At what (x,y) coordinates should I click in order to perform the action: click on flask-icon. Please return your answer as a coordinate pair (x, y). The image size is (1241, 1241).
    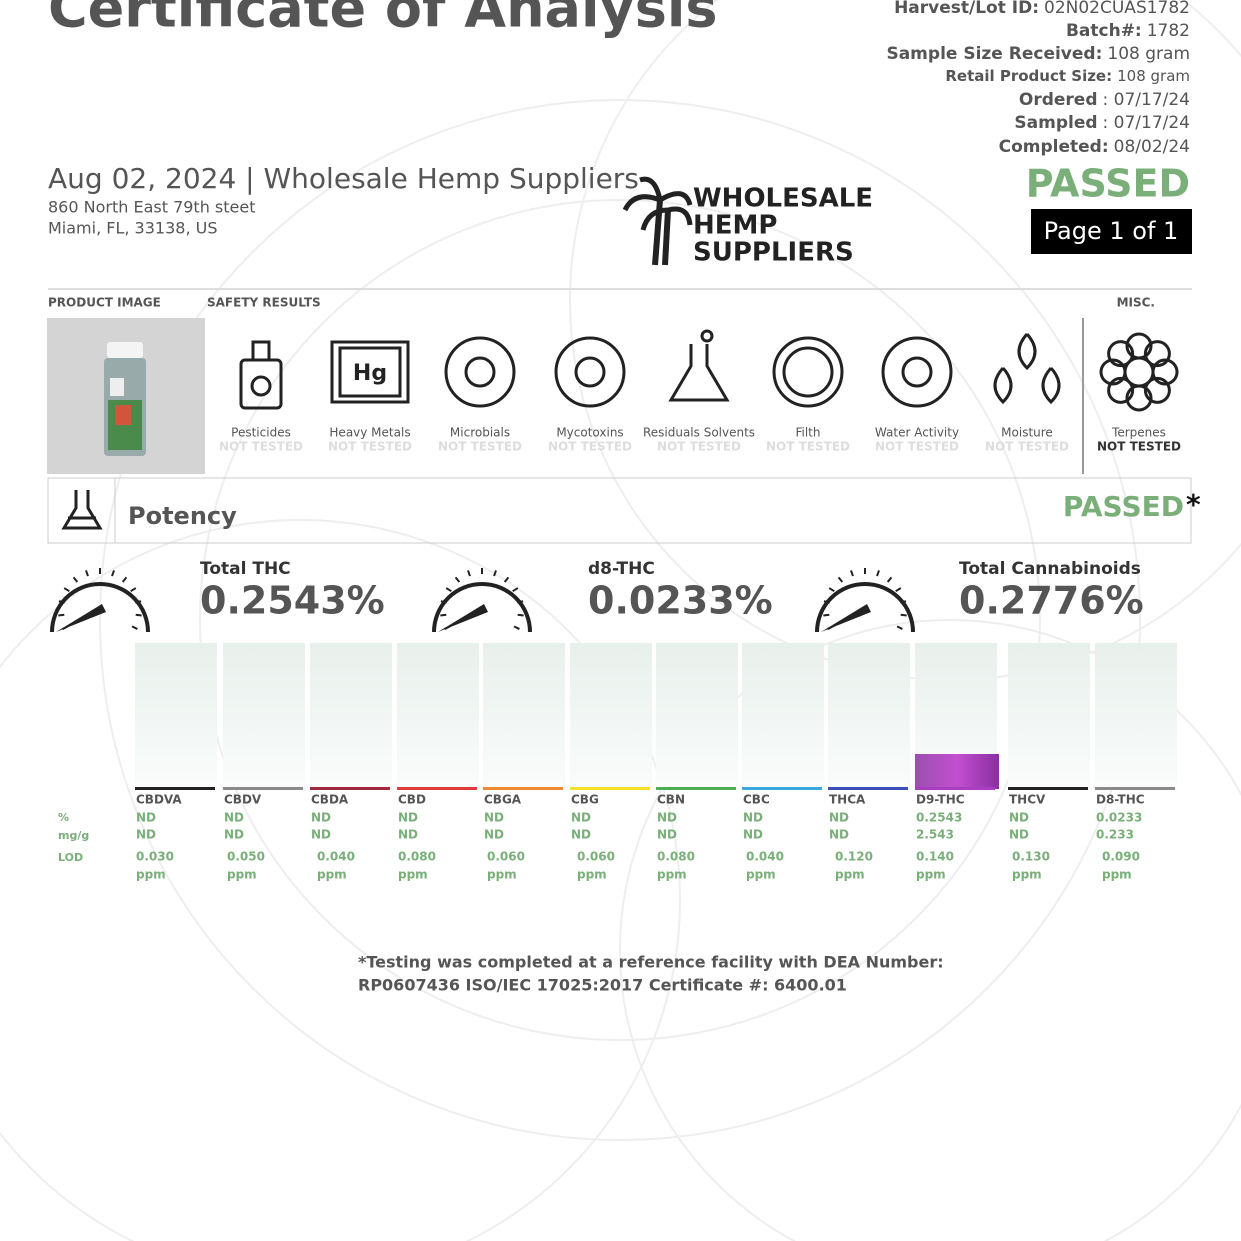
    Looking at the image, I should click on (82, 510).